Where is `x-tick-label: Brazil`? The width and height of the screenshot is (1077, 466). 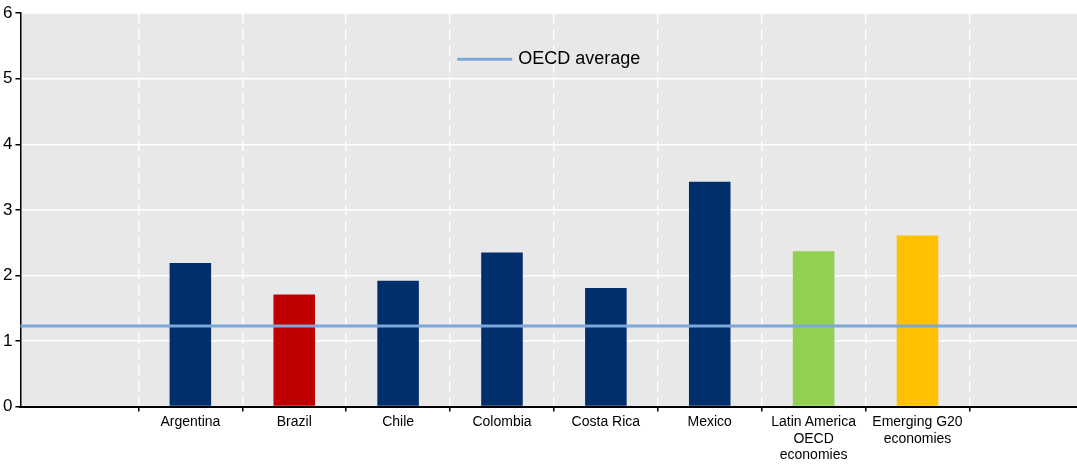
x-tick-label: Brazil is located at coordinates (294, 420).